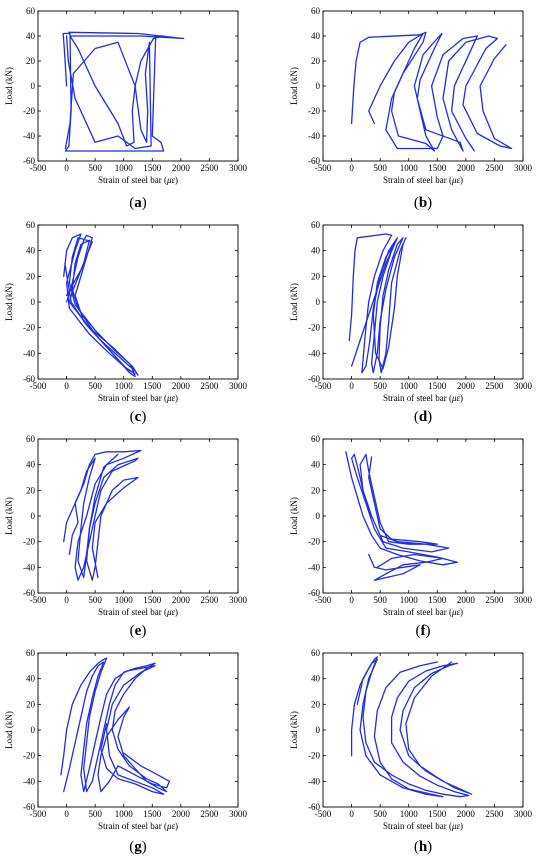 The image size is (550, 864). What do you see at coordinates (138, 847) in the screenshot?
I see `panel-caption: (g)` at bounding box center [138, 847].